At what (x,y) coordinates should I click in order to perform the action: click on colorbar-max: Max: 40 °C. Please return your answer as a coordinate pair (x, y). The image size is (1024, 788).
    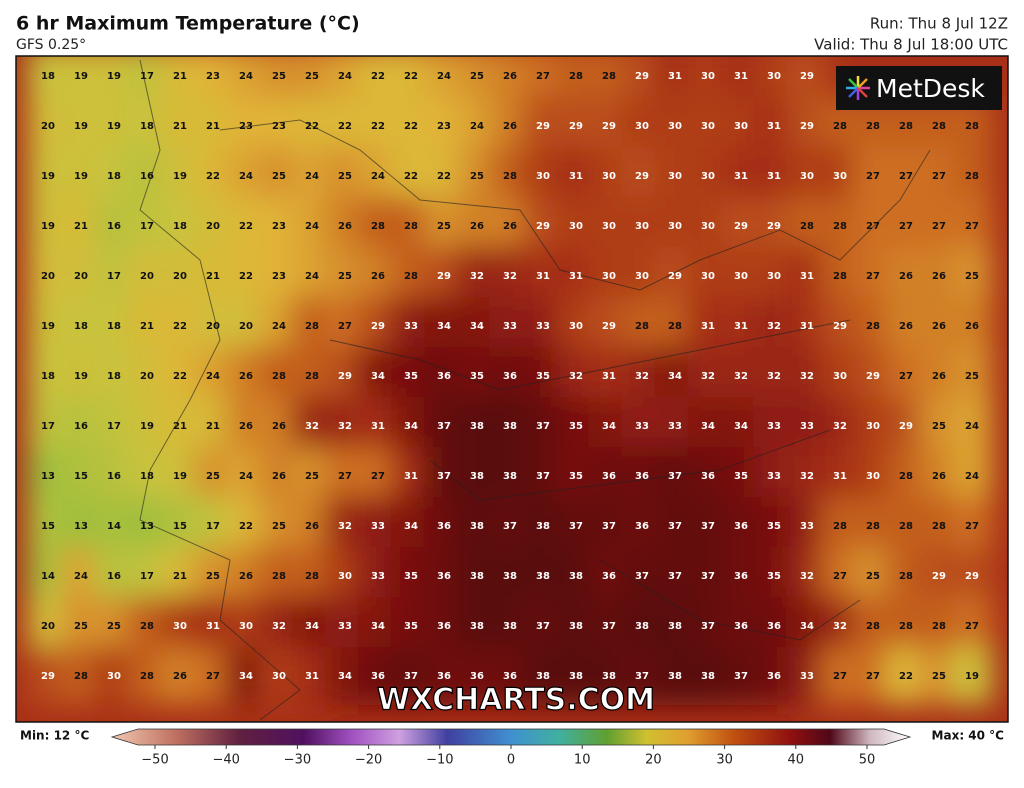
    Looking at the image, I should click on (968, 736).